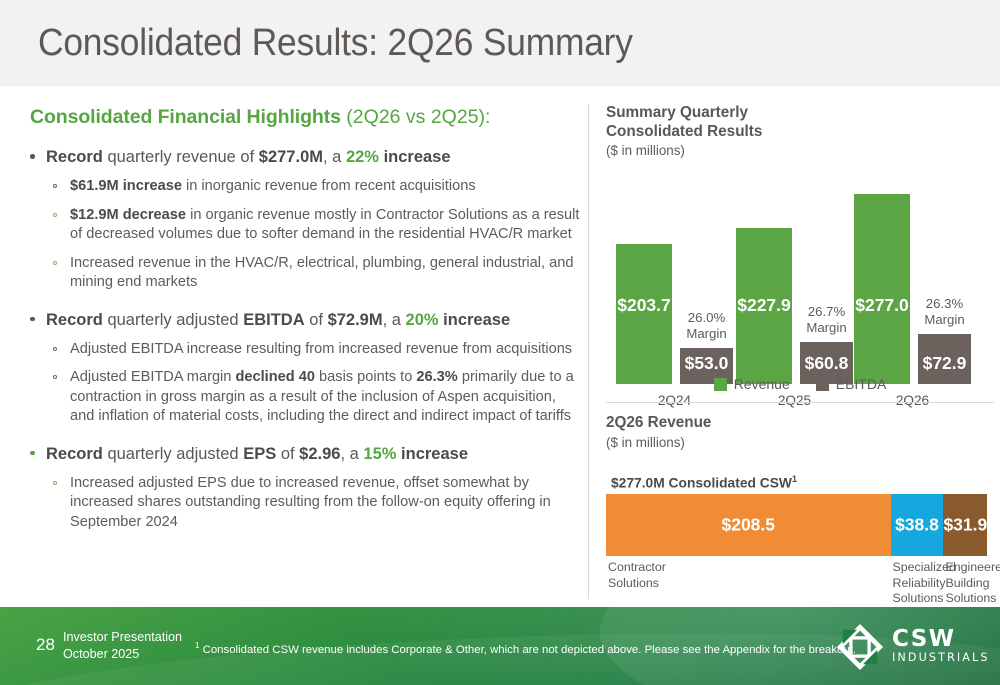 The width and height of the screenshot is (1000, 685). What do you see at coordinates (588, 351) in the screenshot?
I see `column-divider` at bounding box center [588, 351].